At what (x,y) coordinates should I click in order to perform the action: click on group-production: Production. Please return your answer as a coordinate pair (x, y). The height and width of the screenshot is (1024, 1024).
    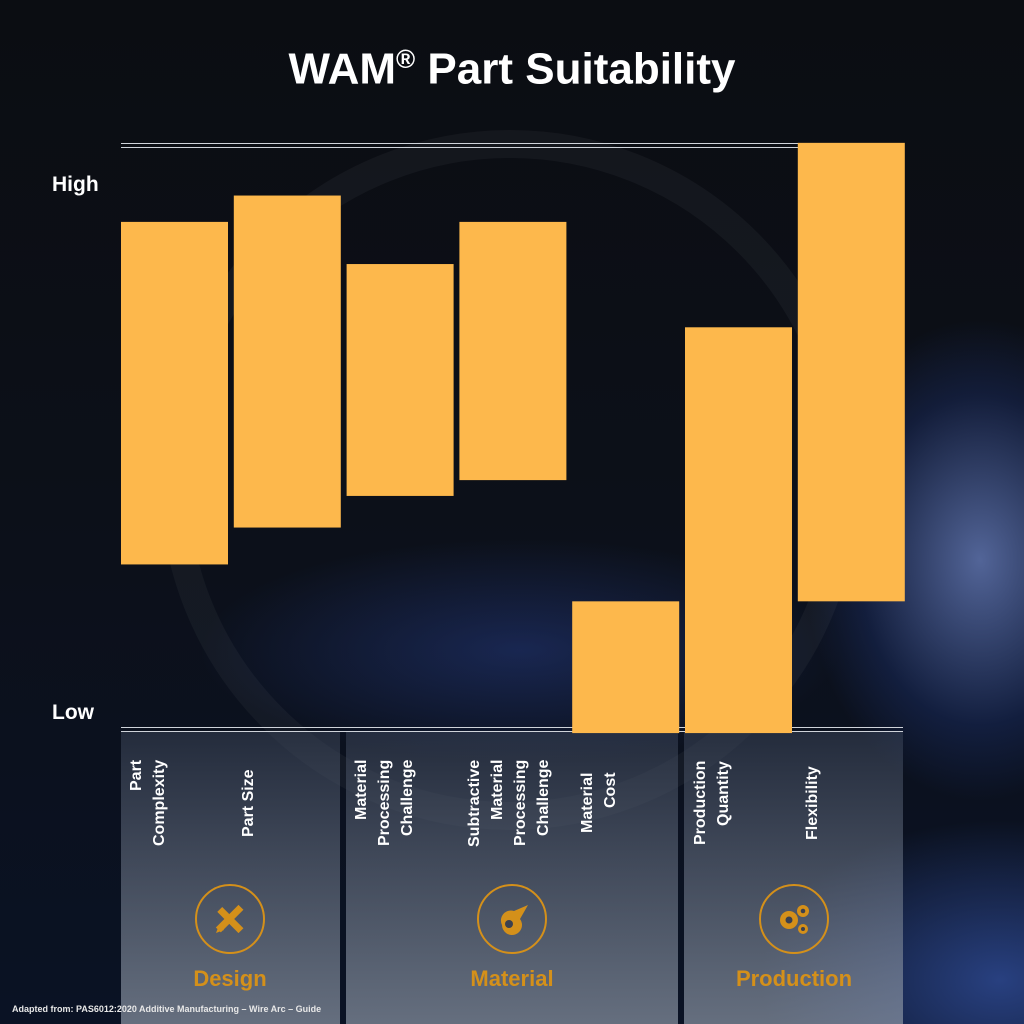
    Looking at the image, I should click on (794, 938).